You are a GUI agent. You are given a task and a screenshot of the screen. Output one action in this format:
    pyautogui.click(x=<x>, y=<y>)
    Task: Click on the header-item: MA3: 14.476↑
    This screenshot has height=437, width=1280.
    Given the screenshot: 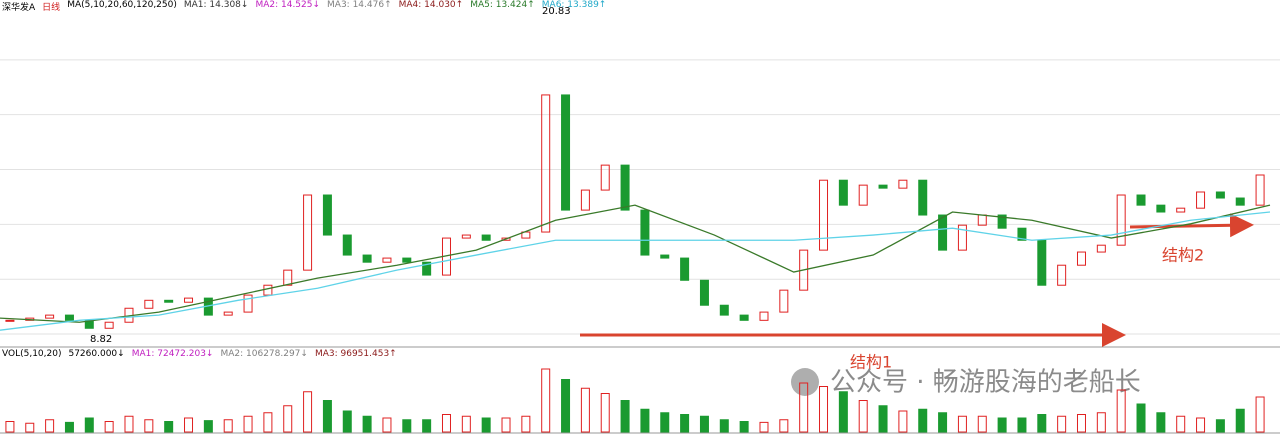 What is the action you would take?
    pyautogui.click(x=359, y=5)
    